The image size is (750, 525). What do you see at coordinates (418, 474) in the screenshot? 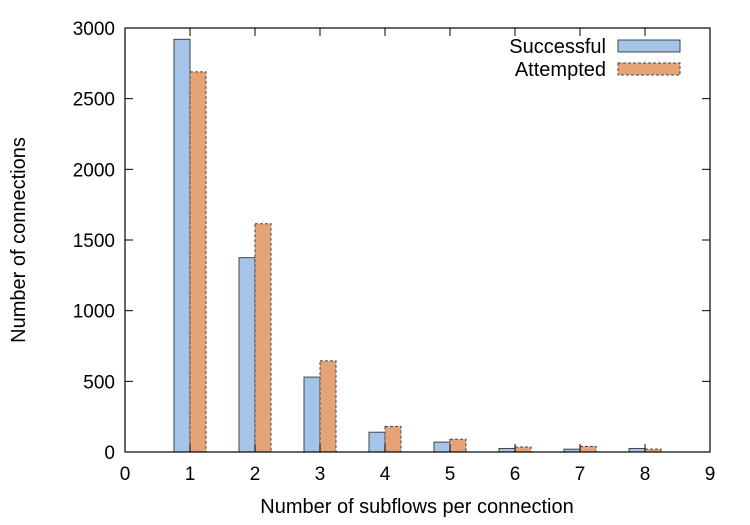
I see `x-tick-labels: 0 1 2 3 4 5 6 7 8 9` at bounding box center [418, 474].